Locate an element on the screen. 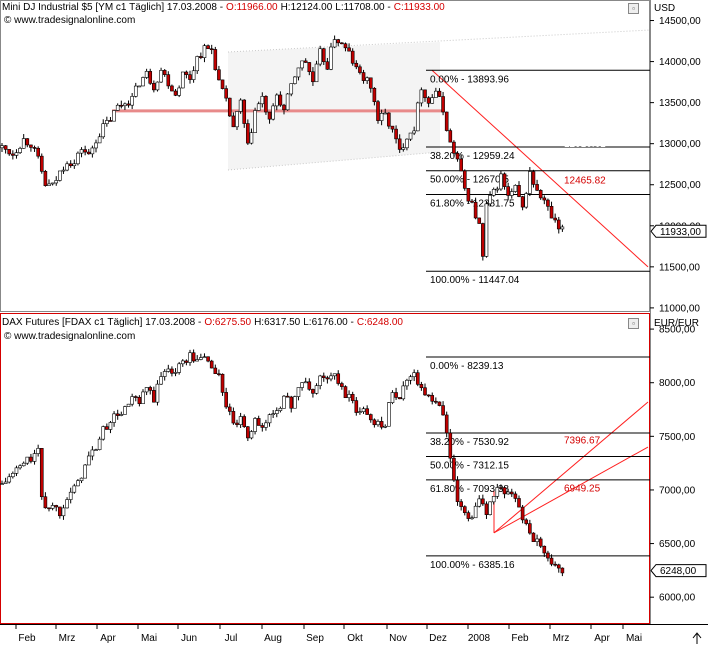 Image resolution: width=708 pixels, height=646 pixels. top-close: C:11933.00 is located at coordinates (419, 7).